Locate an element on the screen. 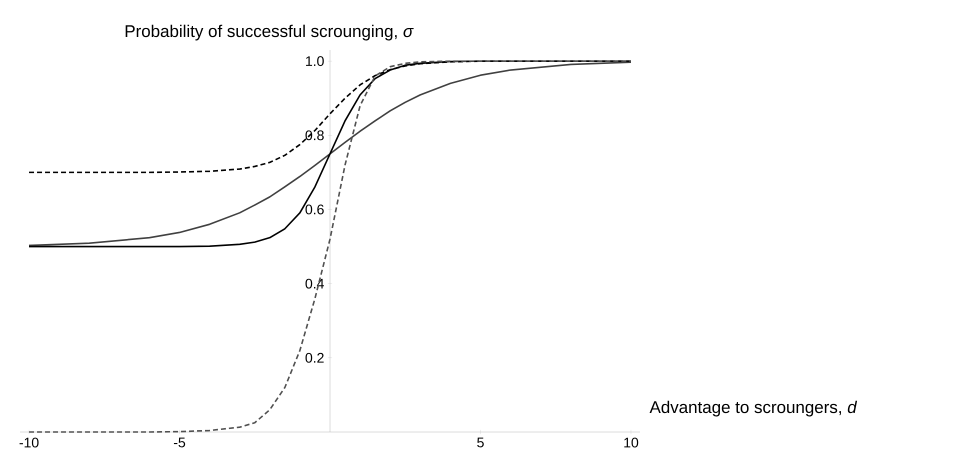 The width and height of the screenshot is (972, 455). x-tick-label: 10 is located at coordinates (631, 443).